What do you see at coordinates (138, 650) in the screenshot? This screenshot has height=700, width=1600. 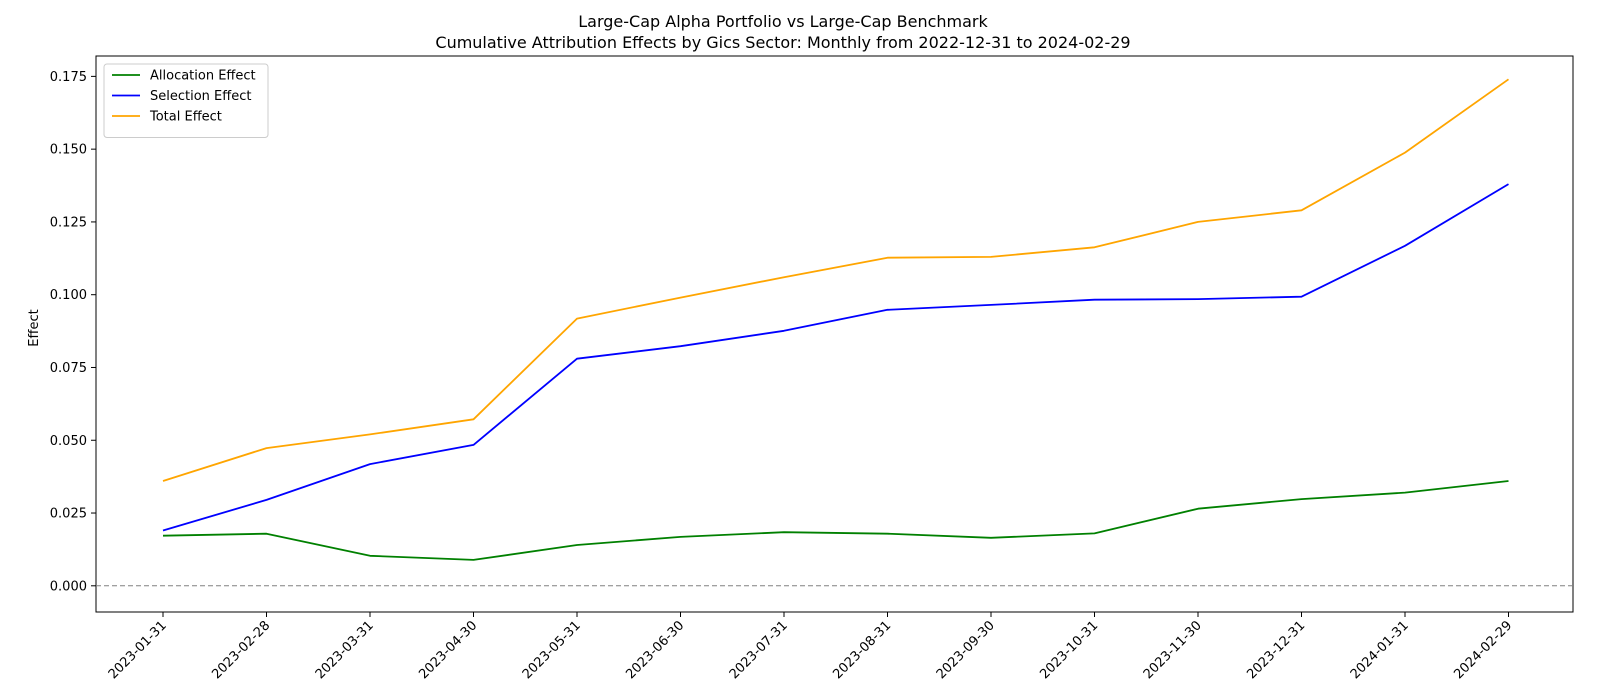 I see `x-tick-label: 2023-01-31` at bounding box center [138, 650].